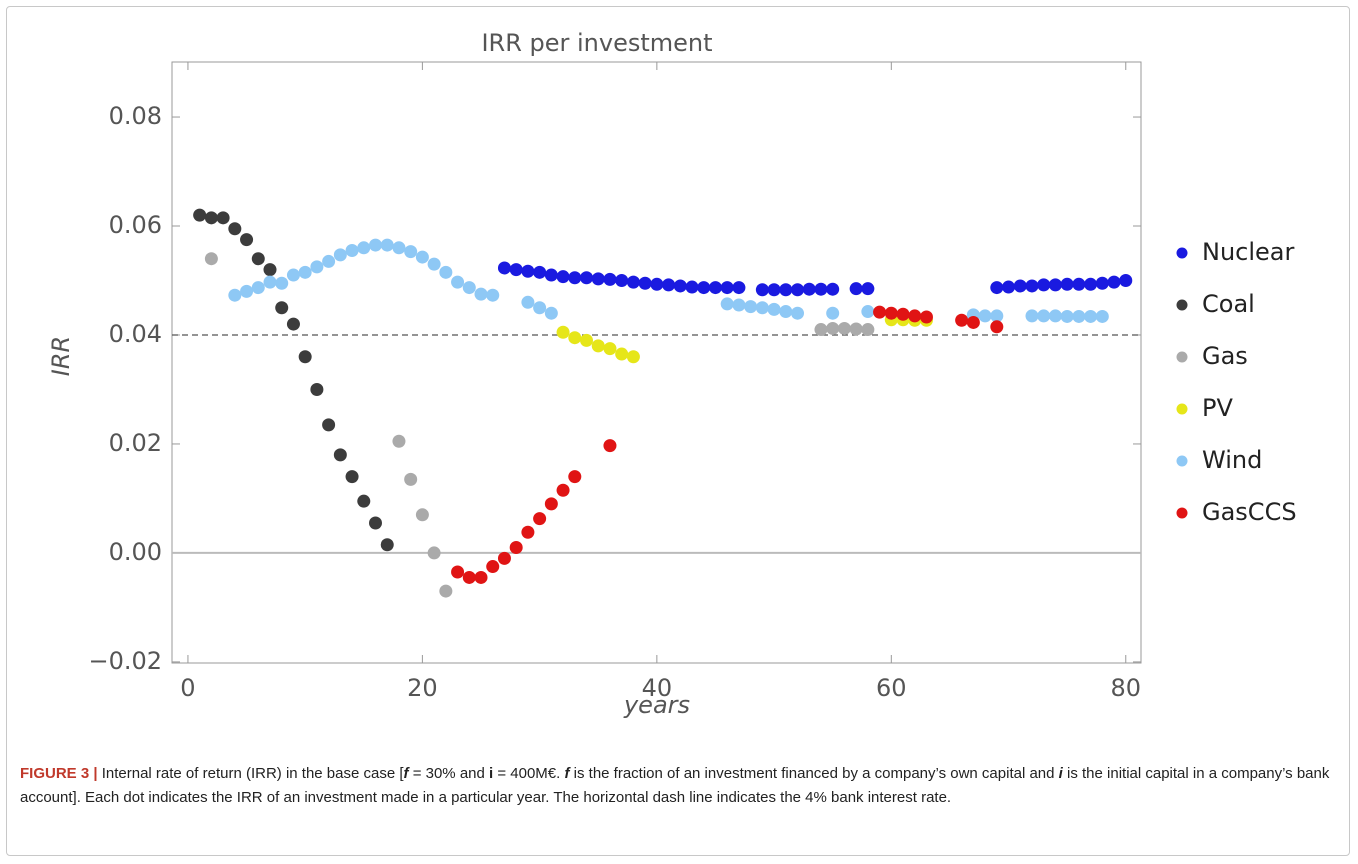 Image resolution: width=1358 pixels, height=864 pixels. Describe the element at coordinates (529, 773) in the screenshot. I see `caption-text: = 400M€.` at that location.